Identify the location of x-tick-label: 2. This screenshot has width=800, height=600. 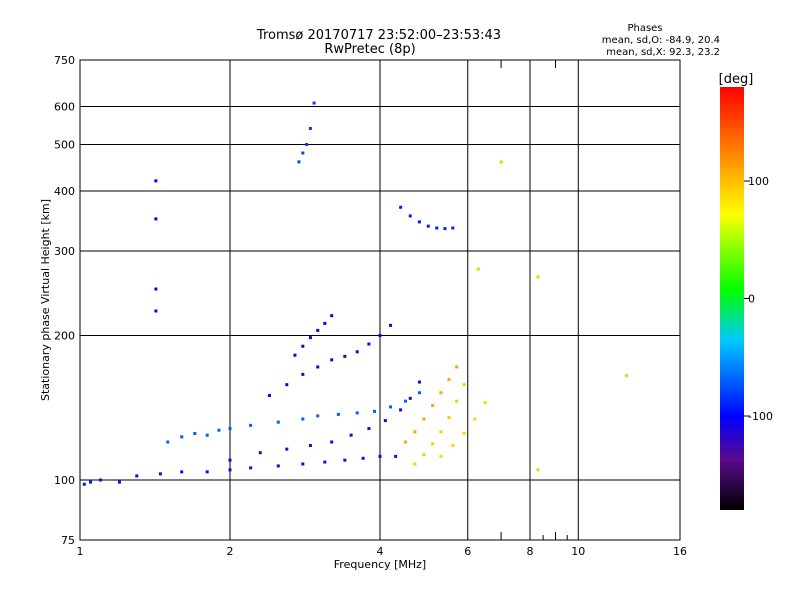
(230, 551).